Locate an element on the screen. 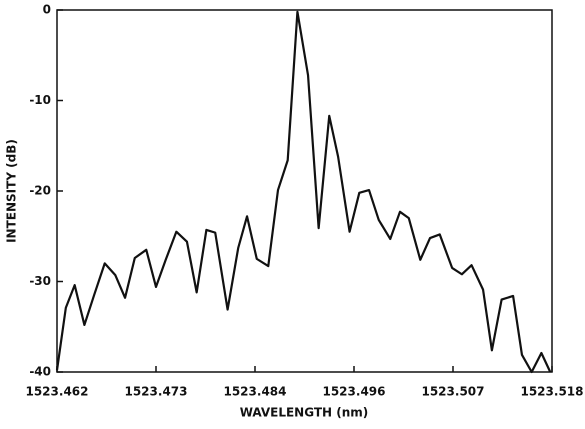 Image resolution: width=585 pixels, height=429 pixels. x-tick-label: 1523.462 is located at coordinates (56, 392).